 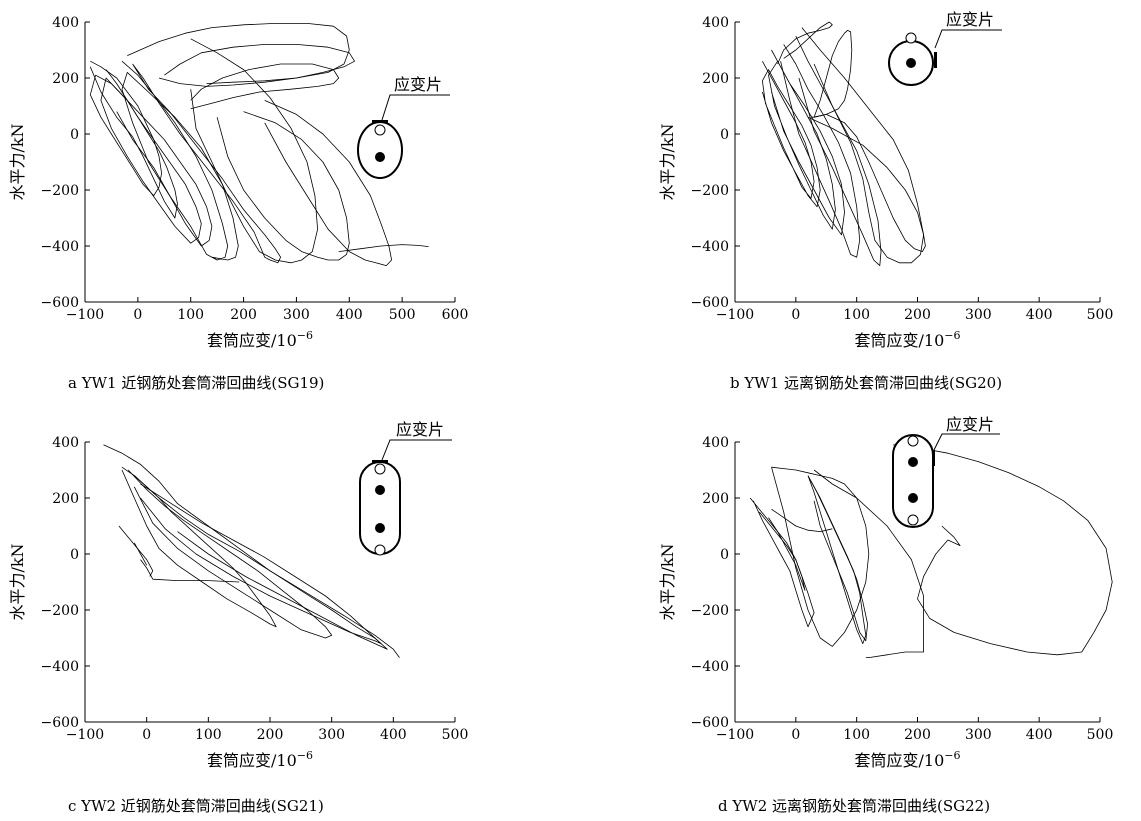 What do you see at coordinates (196, 383) in the screenshot?
I see `caption-a: a YW1 近钢筋处套筒滞回曲线(SG19)` at bounding box center [196, 383].